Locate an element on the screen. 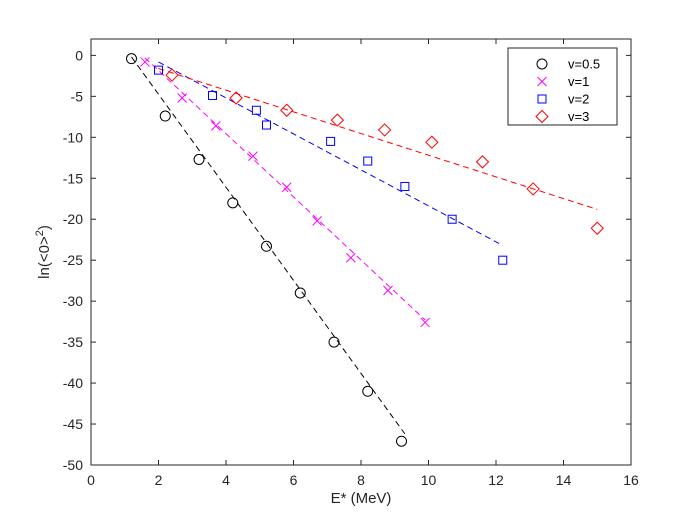  x-tick-label: 8 is located at coordinates (361, 480).